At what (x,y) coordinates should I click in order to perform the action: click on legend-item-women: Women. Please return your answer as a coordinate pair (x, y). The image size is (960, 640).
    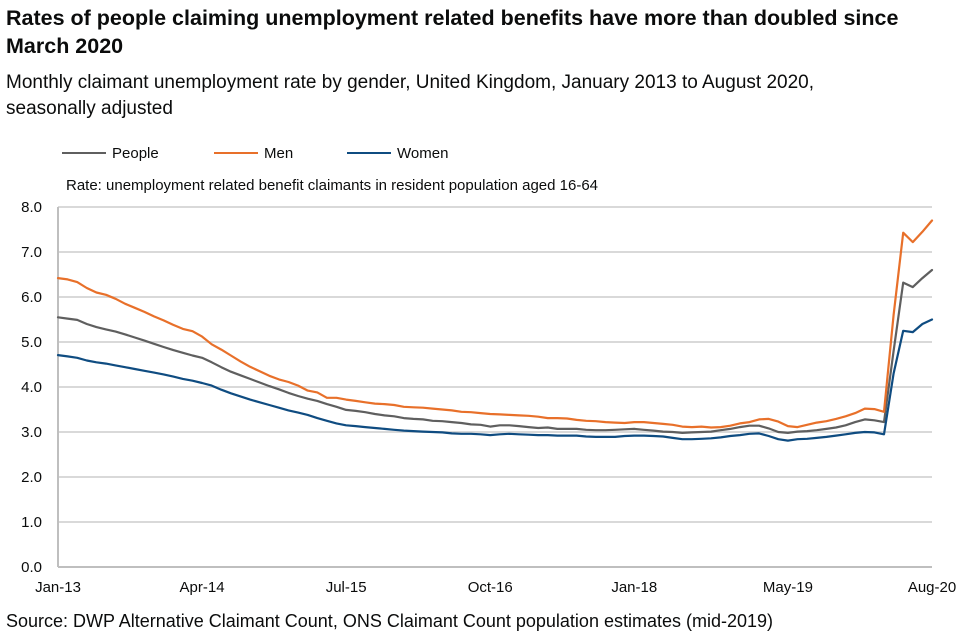
    Looking at the image, I should click on (397, 153).